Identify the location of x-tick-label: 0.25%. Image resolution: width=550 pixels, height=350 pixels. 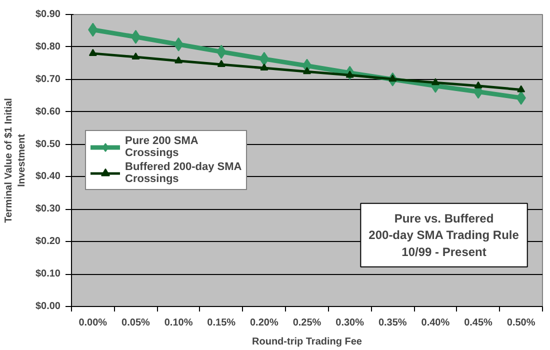
(307, 323).